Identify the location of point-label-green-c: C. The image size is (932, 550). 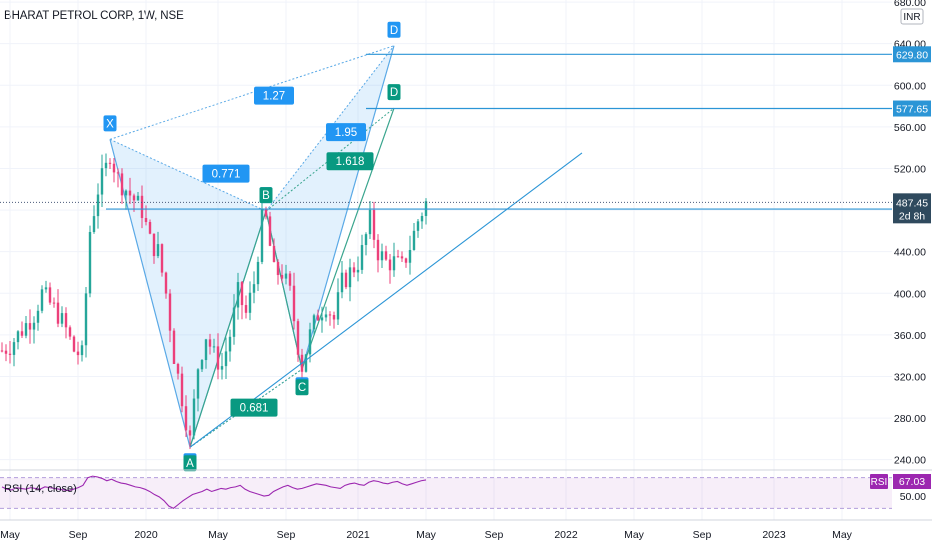
(302, 387).